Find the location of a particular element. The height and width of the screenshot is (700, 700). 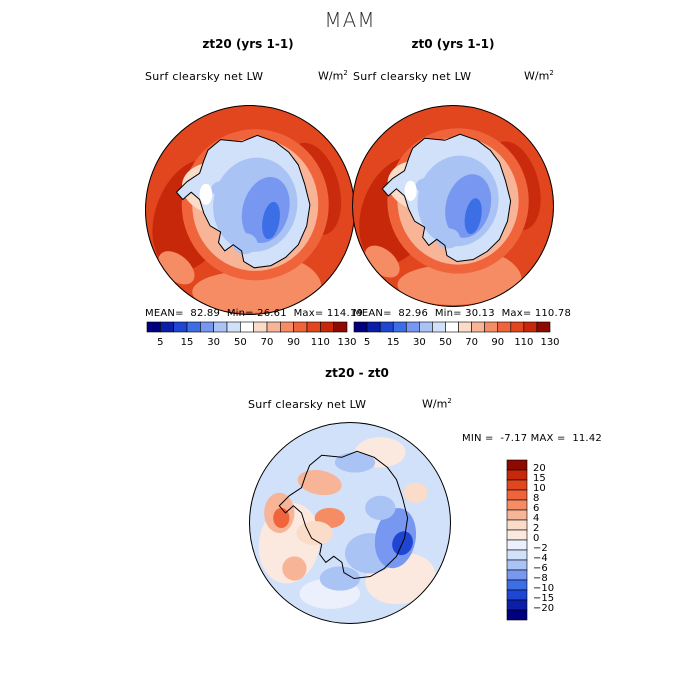

colorbar-tick-label: −15 is located at coordinates (544, 598).